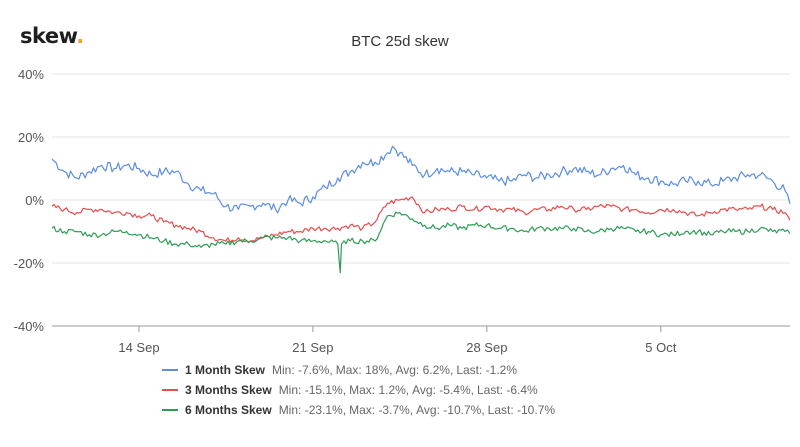 This screenshot has height=447, width=800. I want to click on chart-title: BTC 25d skew, so click(400, 41).